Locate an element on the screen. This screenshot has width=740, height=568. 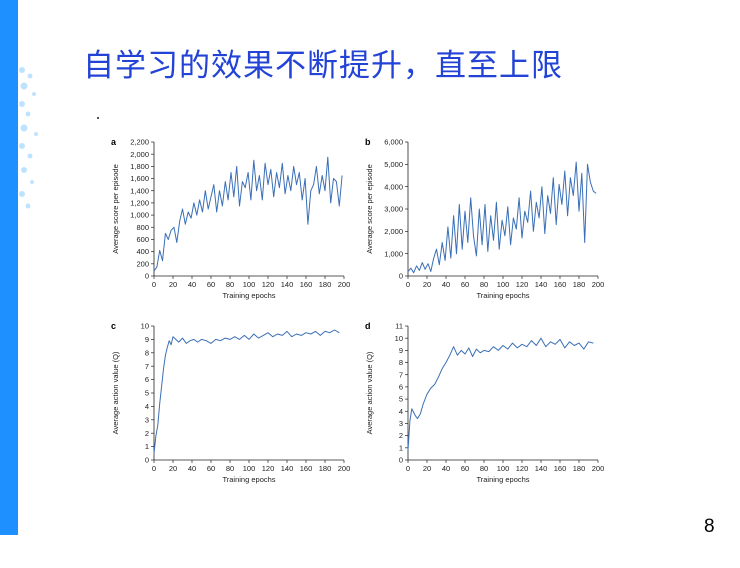
y-tick-label: 800 is located at coordinates (142, 227).